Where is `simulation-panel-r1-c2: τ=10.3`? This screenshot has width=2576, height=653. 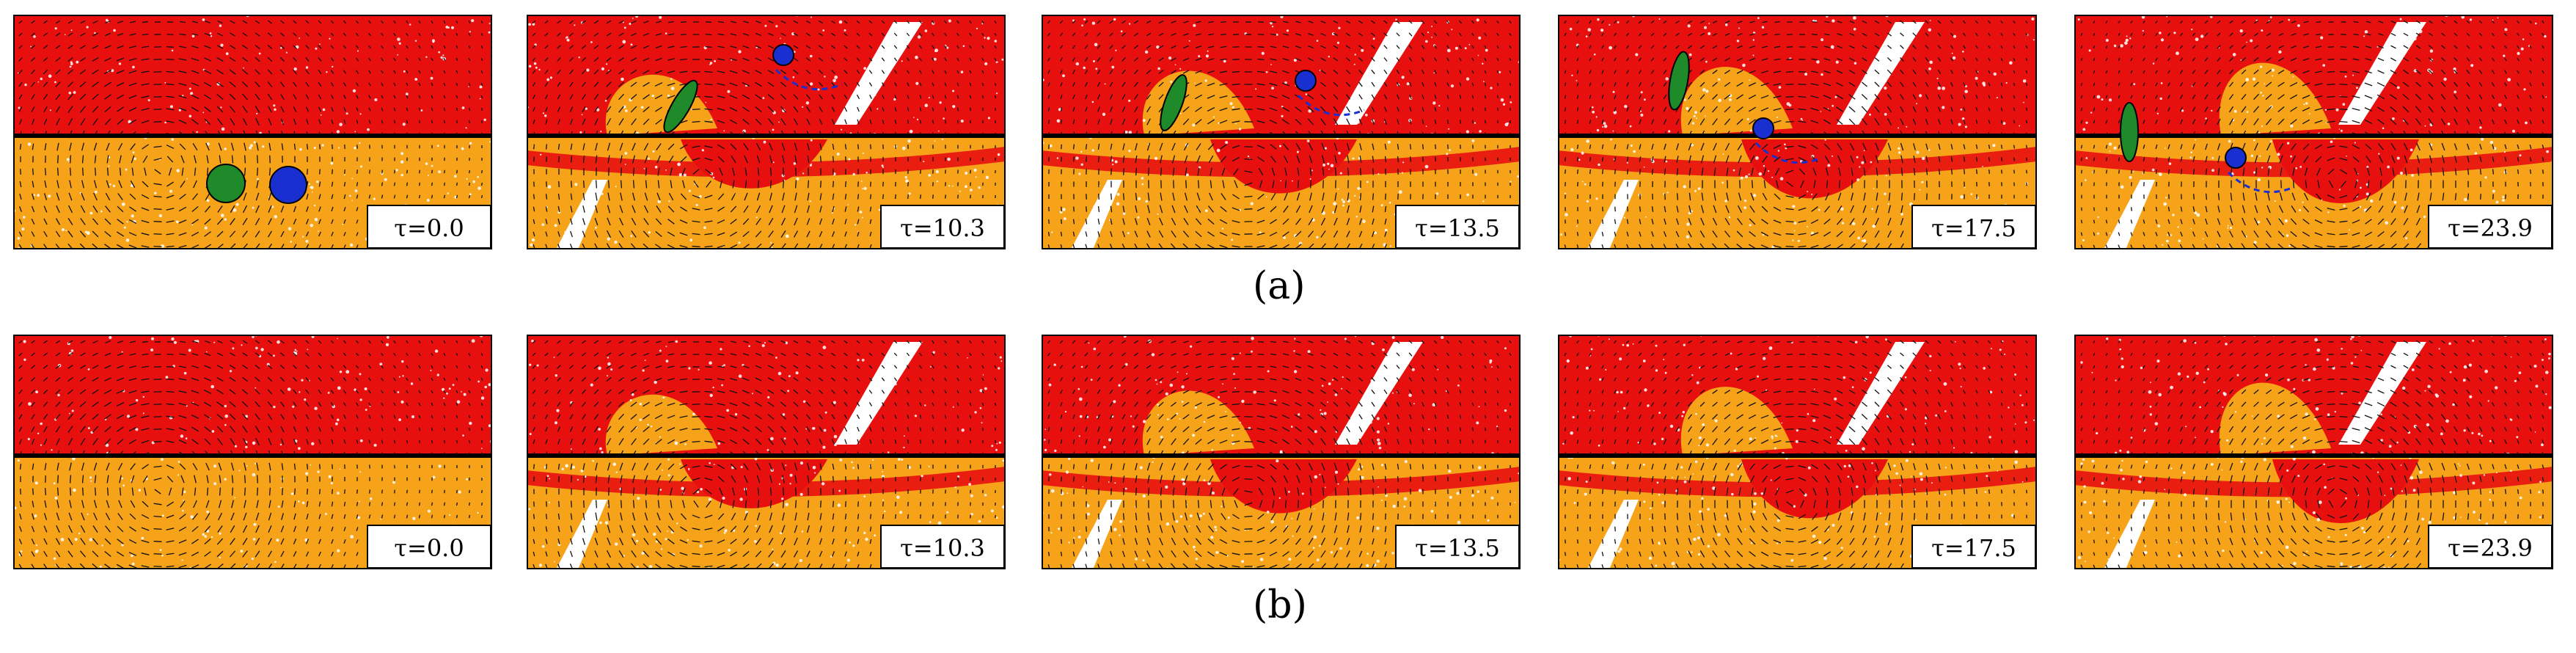 simulation-panel-r1-c2: τ=10.3 is located at coordinates (766, 132).